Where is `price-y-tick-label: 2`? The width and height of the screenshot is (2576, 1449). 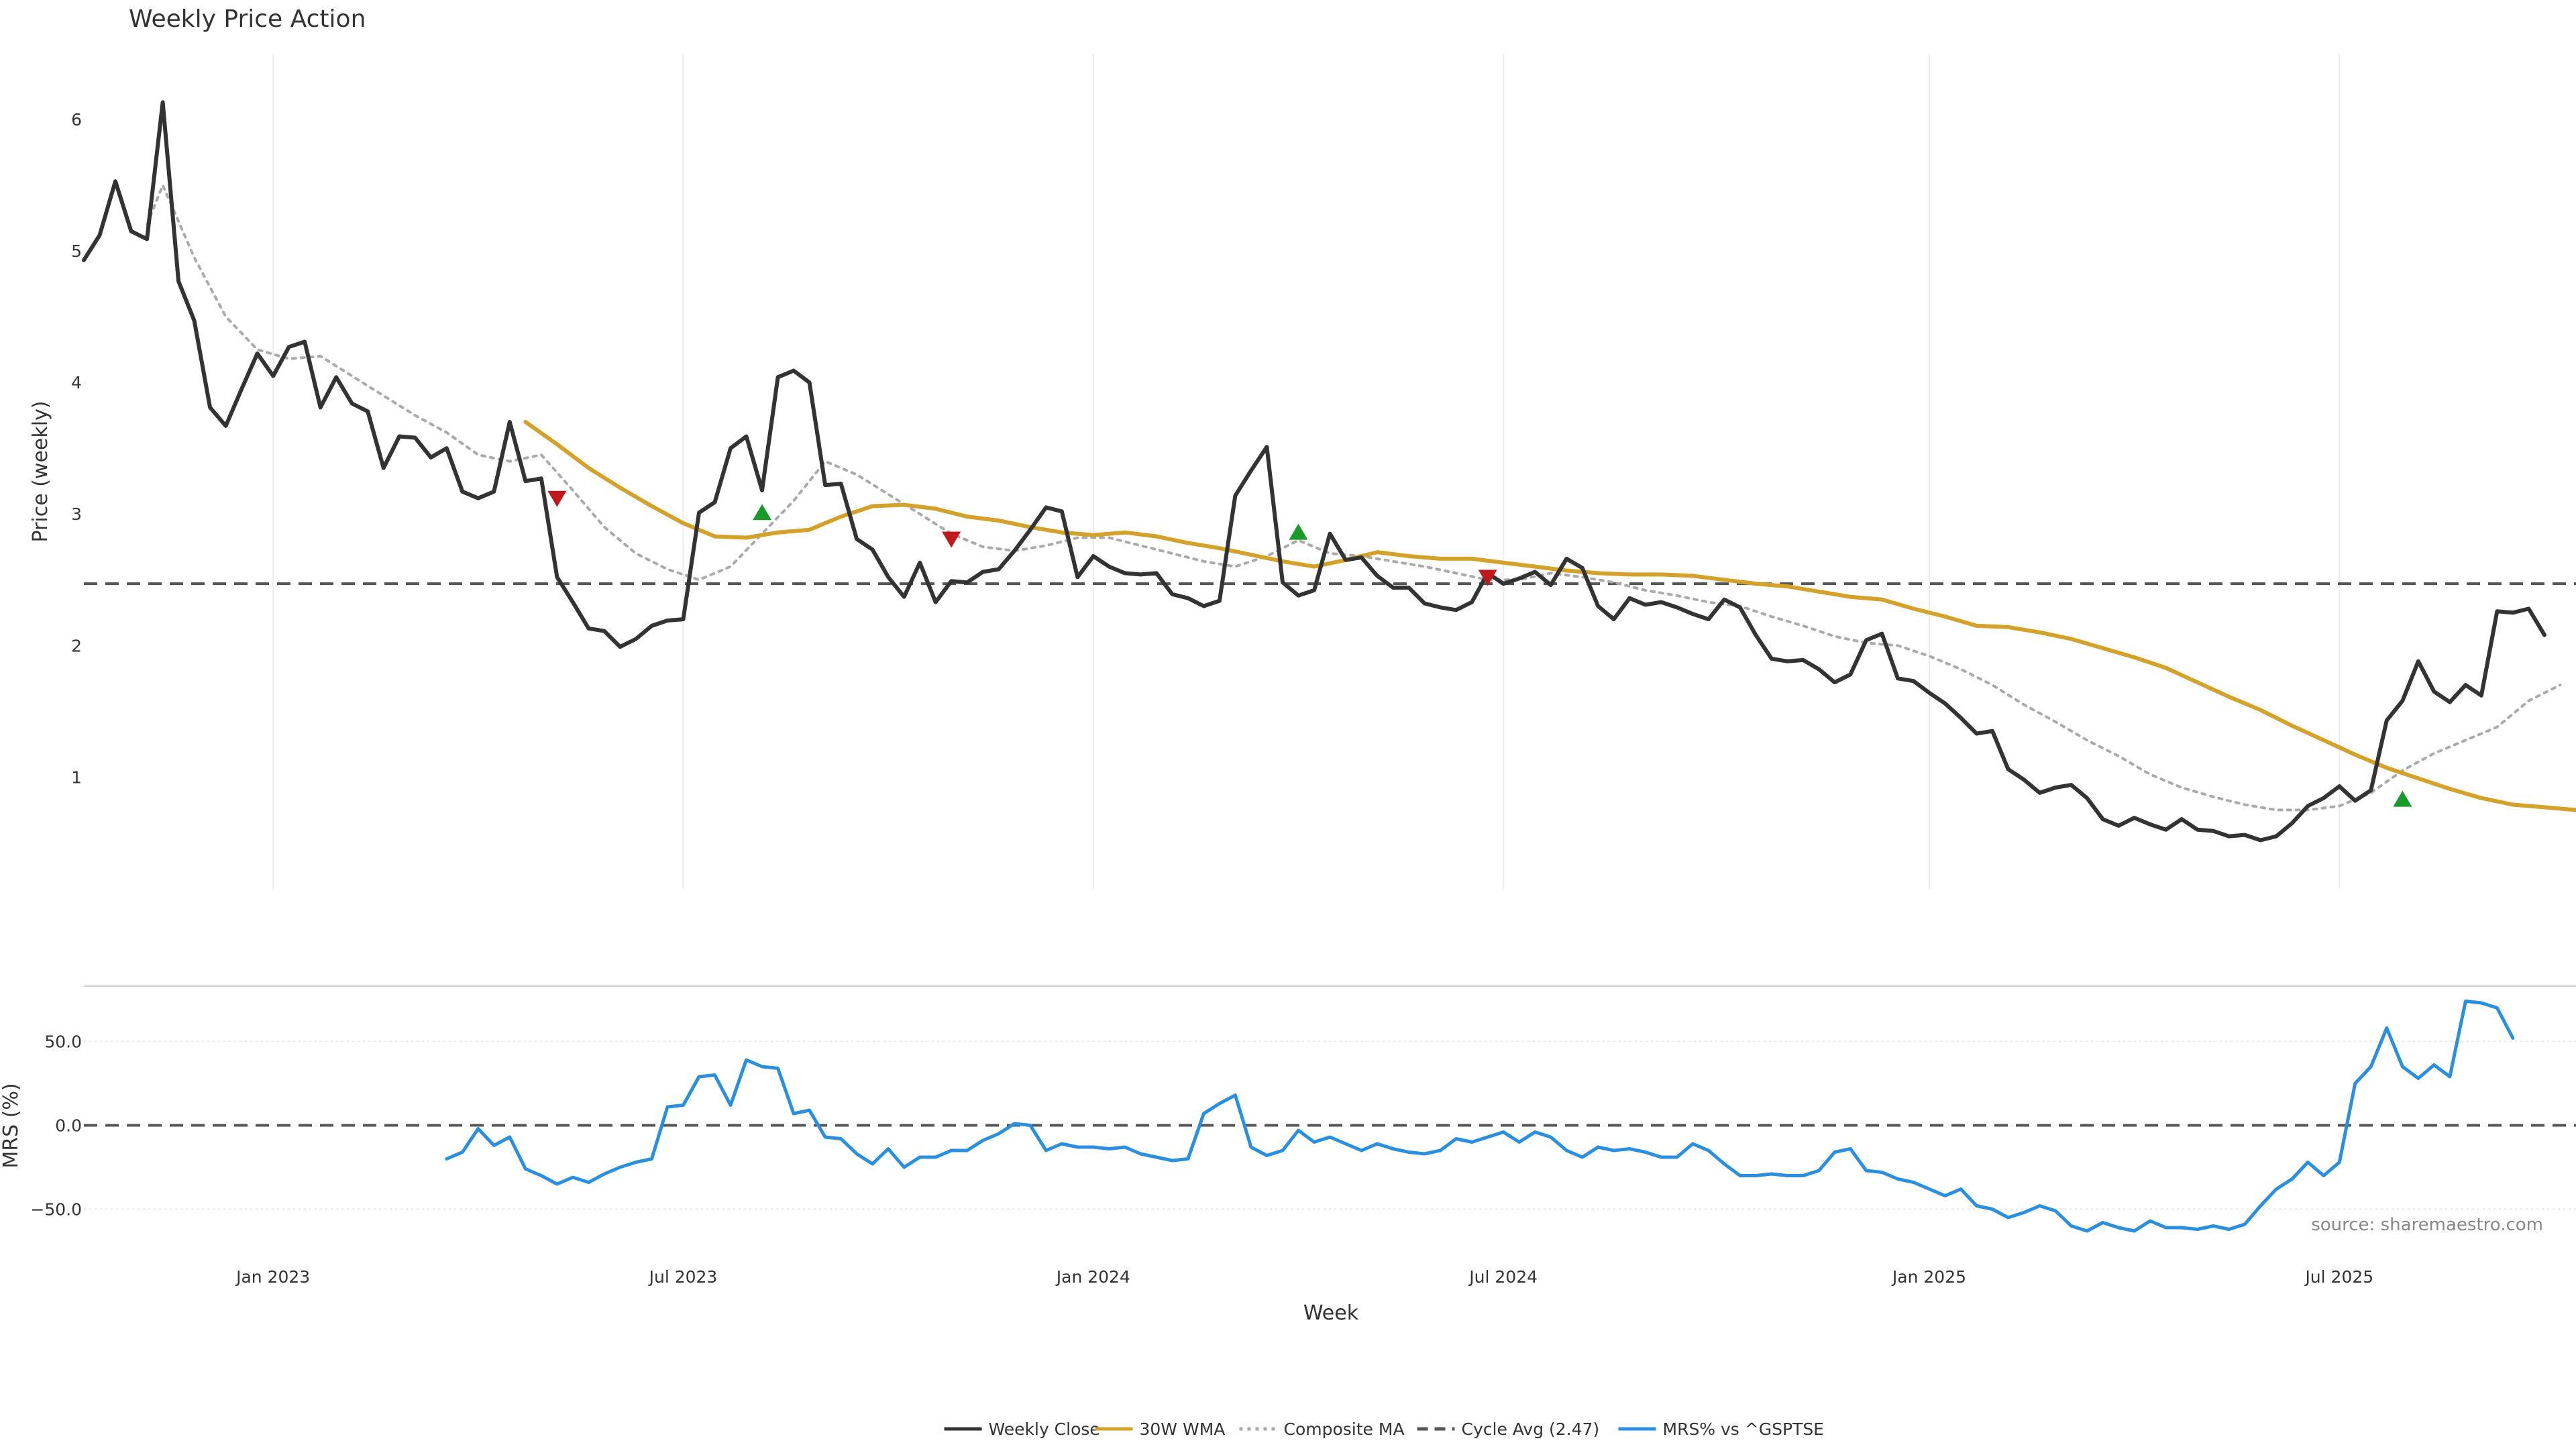 price-y-tick-label: 2 is located at coordinates (76, 645).